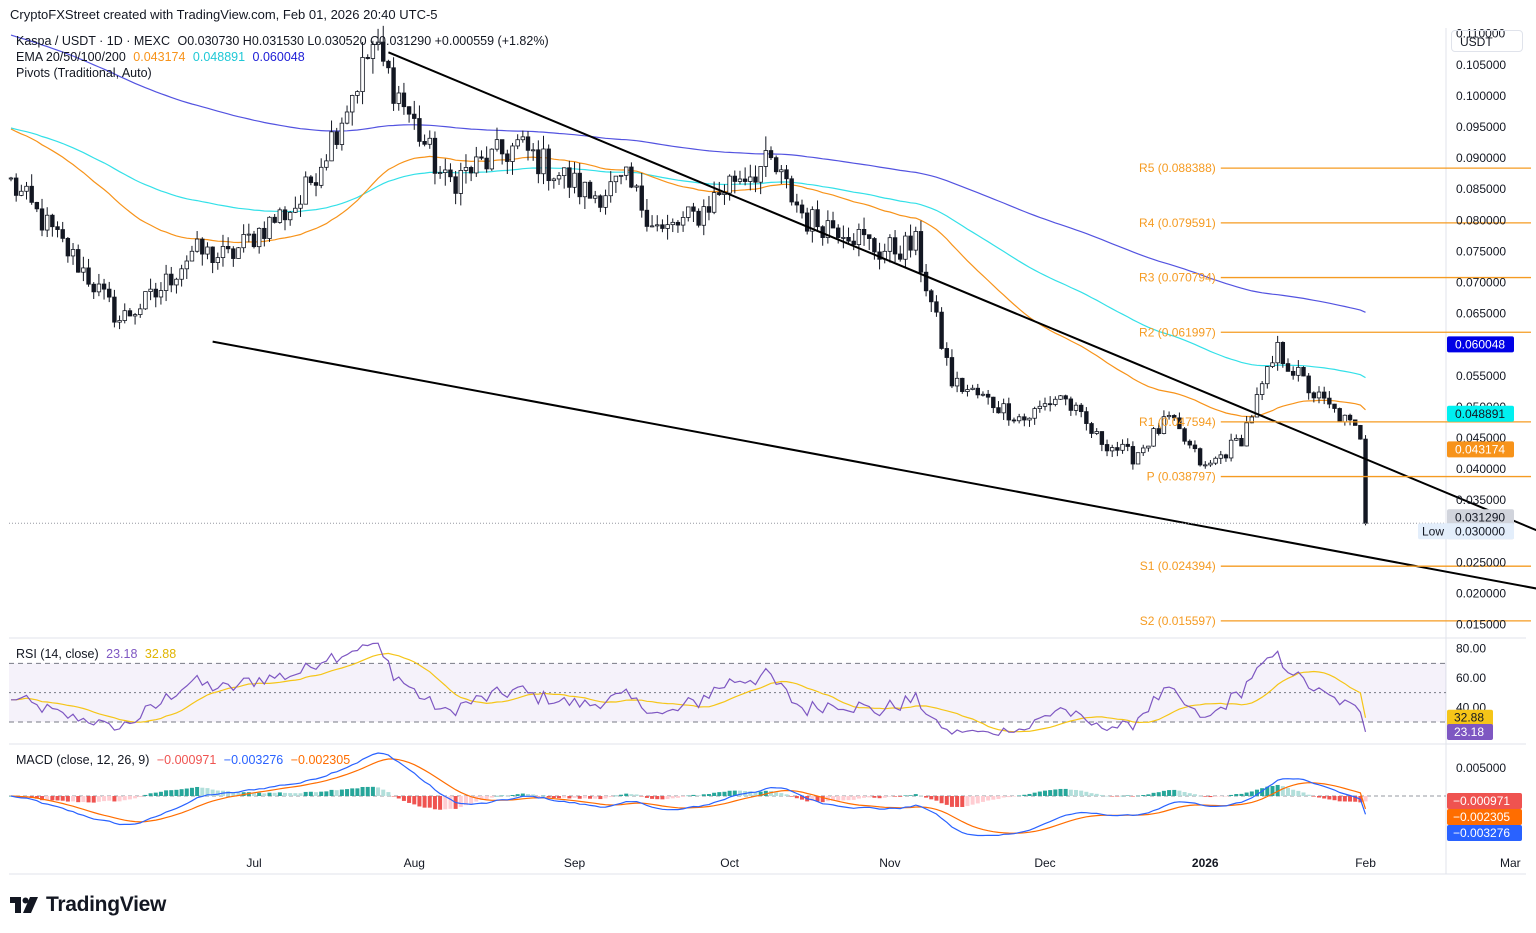  I want to click on time-tick-label: Sep, so click(575, 863).